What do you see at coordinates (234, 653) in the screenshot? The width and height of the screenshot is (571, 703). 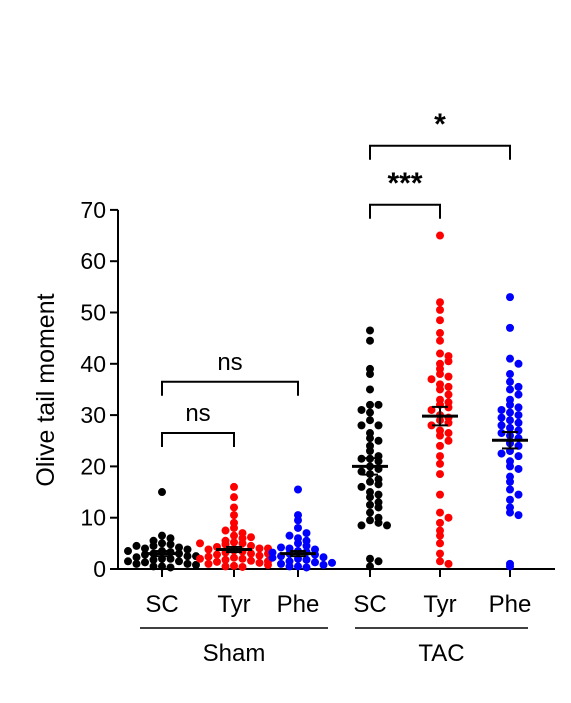 I see `group-label: Sham` at bounding box center [234, 653].